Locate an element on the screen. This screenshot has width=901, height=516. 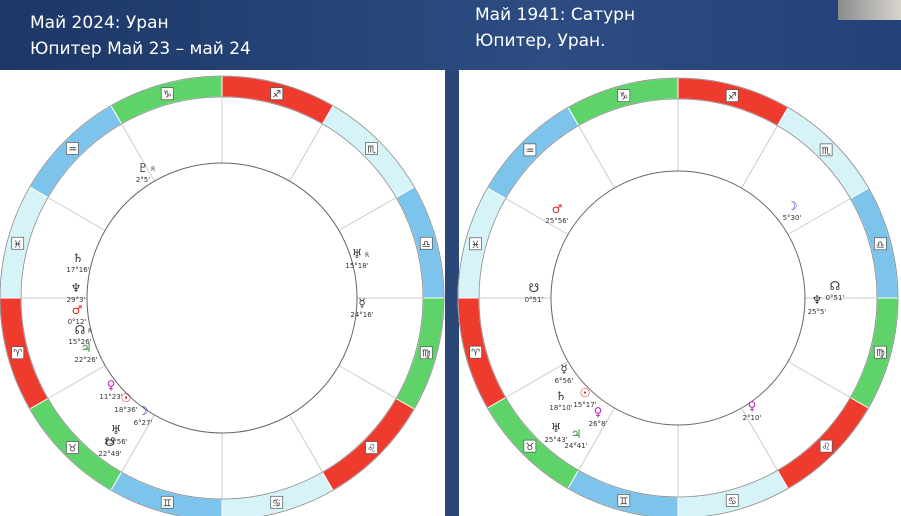
planet-degree: 6°27' is located at coordinates (143, 423).